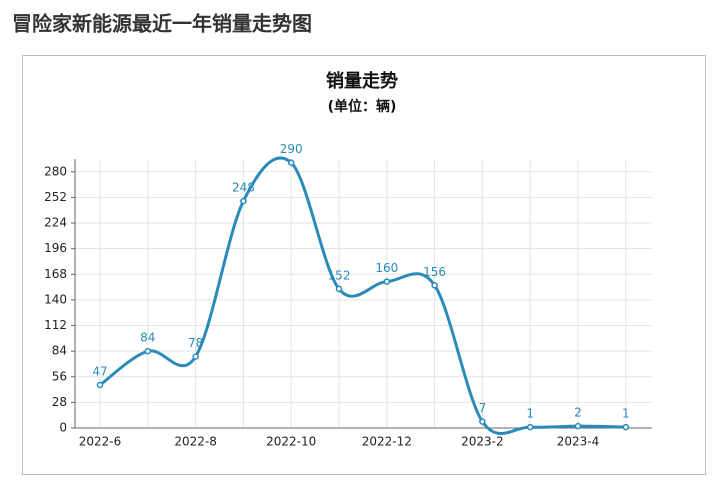  What do you see at coordinates (195, 442) in the screenshot?
I see `x-tick-label: 2022-8` at bounding box center [195, 442].